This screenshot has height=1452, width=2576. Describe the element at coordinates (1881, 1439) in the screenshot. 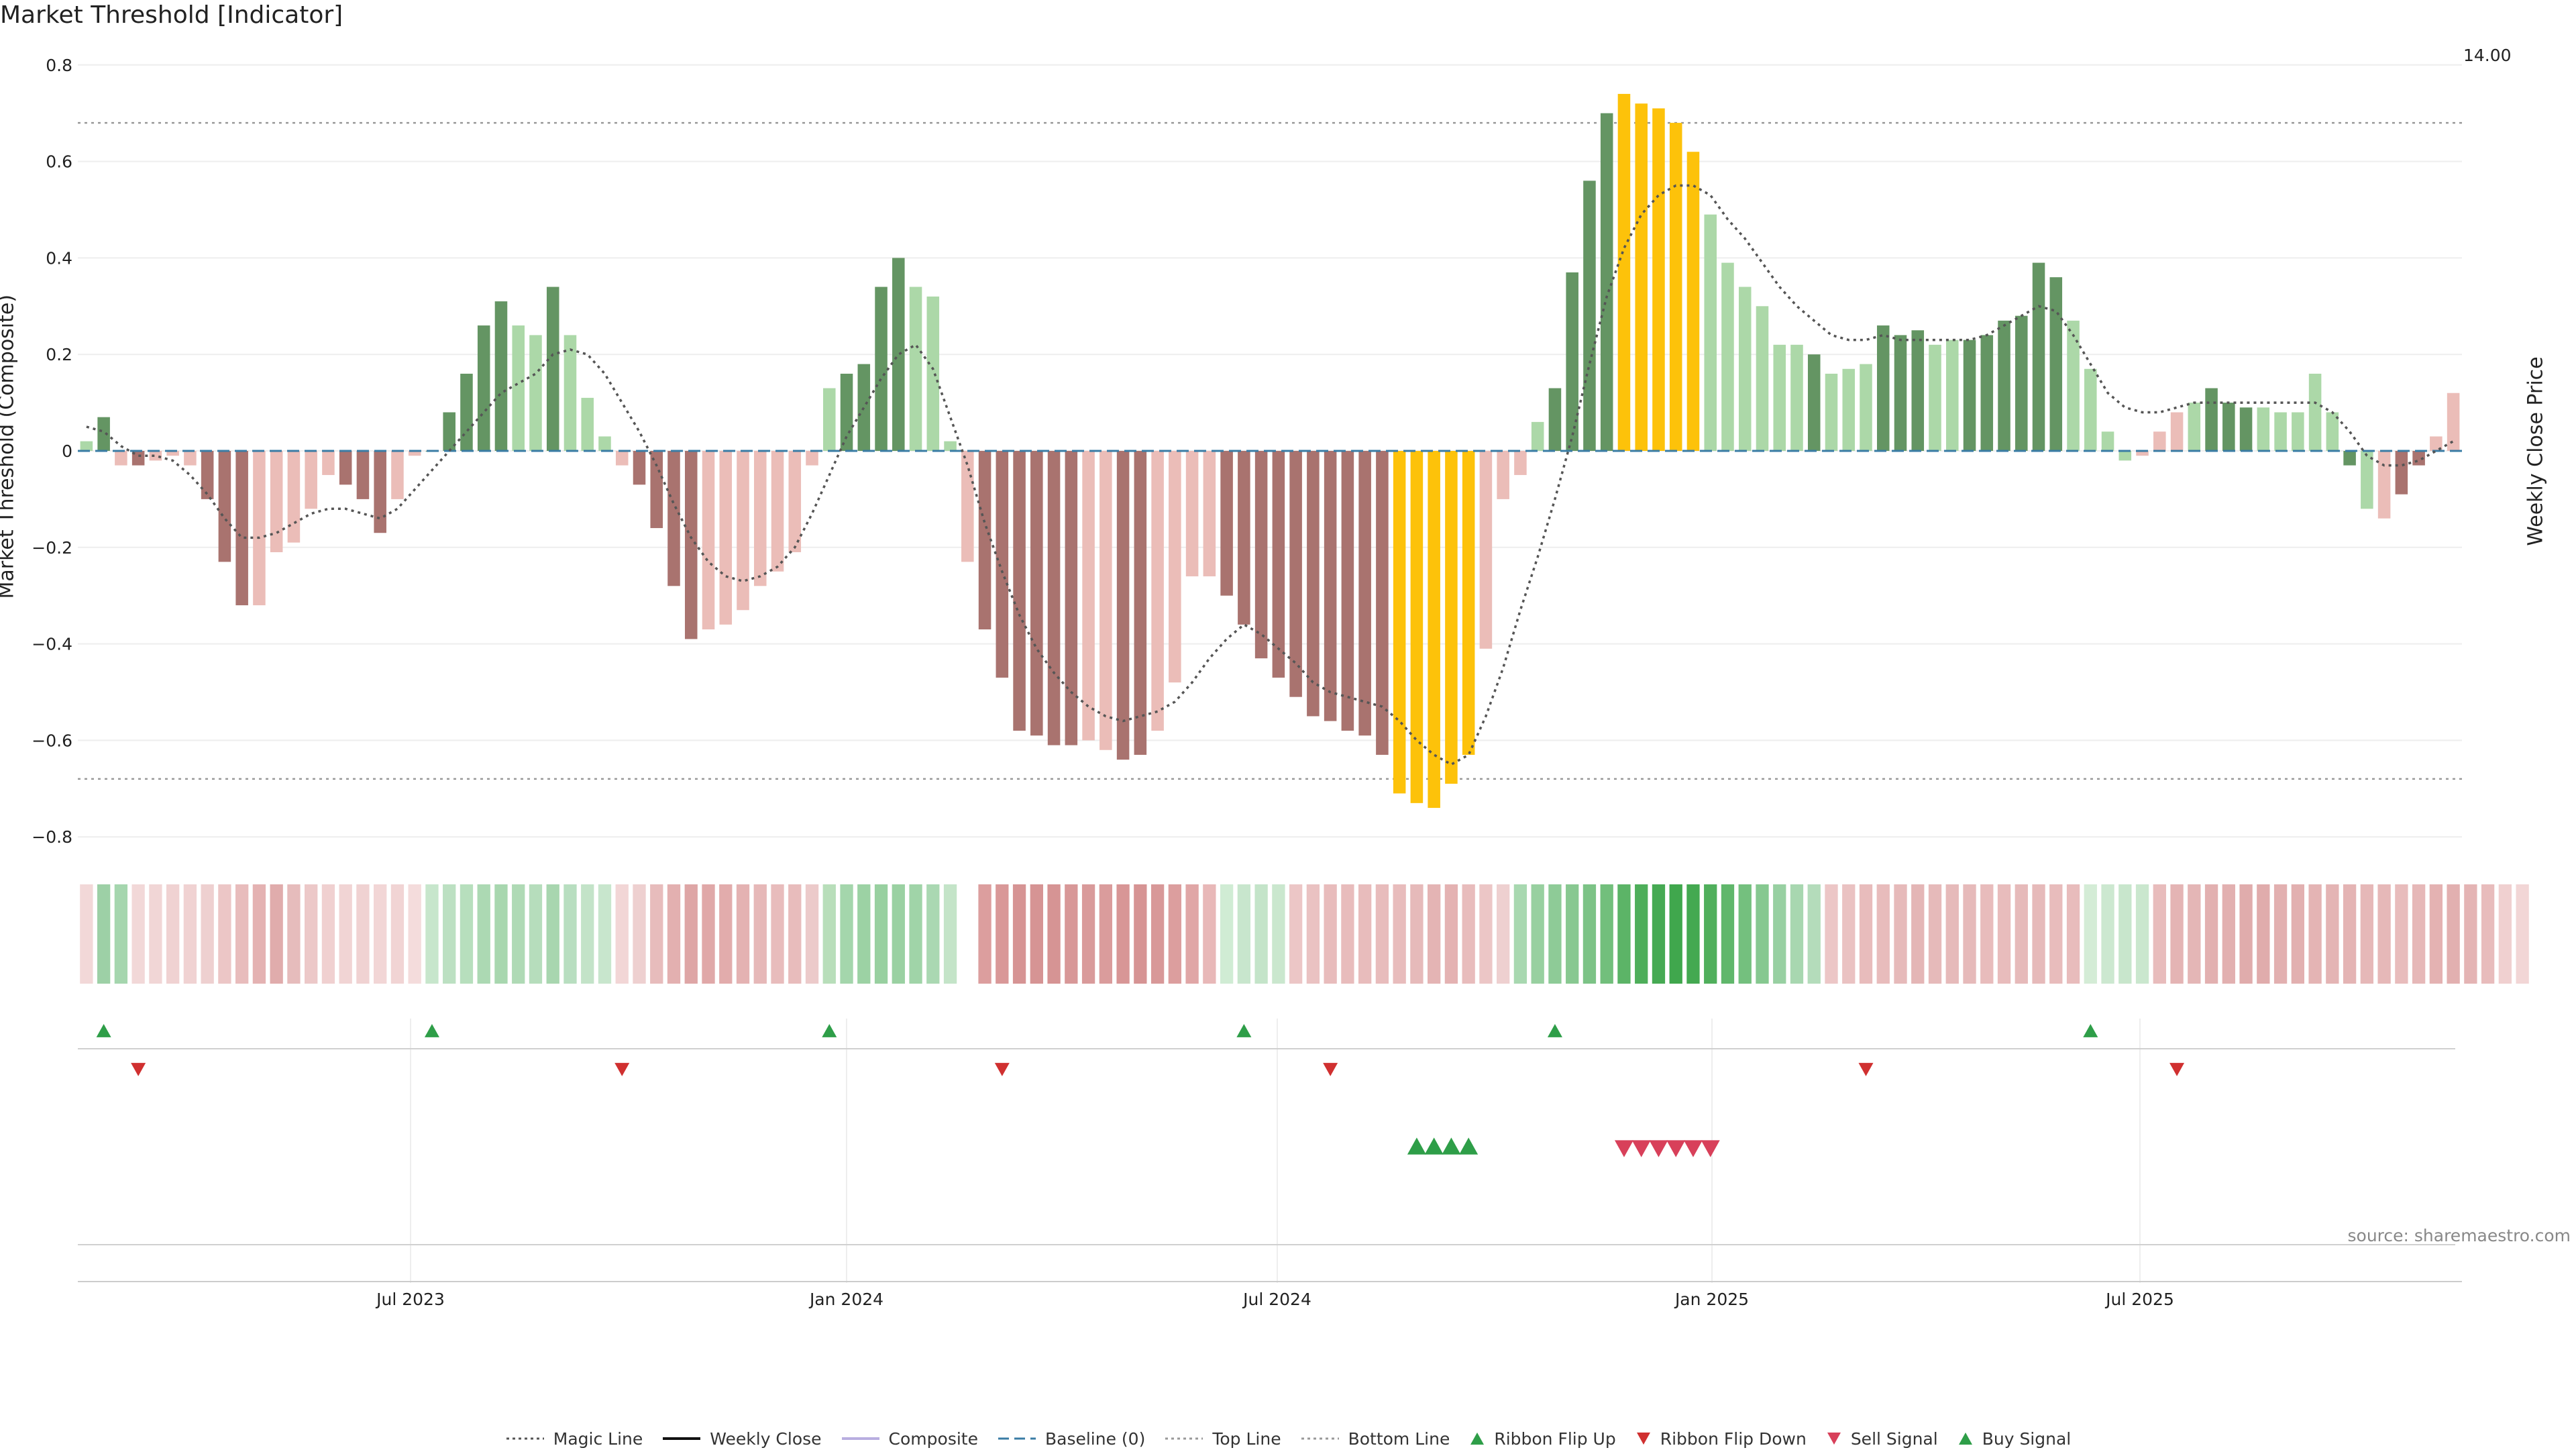

I see `legend-item: Sell Signal` at that location.